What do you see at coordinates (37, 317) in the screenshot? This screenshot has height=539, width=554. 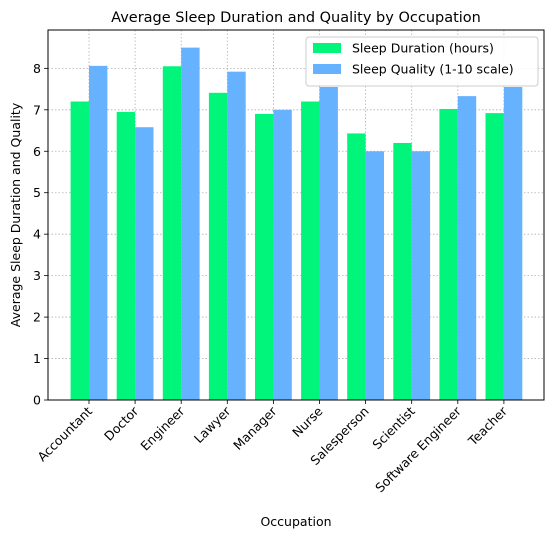 I see `y-tick-label: 2` at bounding box center [37, 317].